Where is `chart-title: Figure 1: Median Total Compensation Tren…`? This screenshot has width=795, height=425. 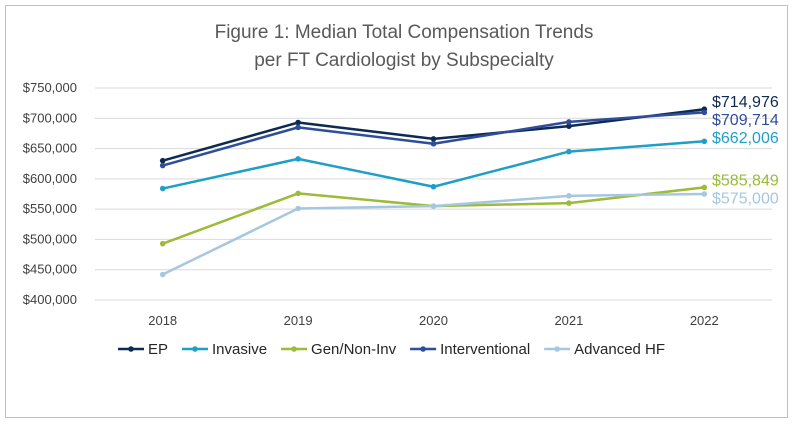
chart-title: Figure 1: Median Total Compensation Tren… is located at coordinates (404, 32).